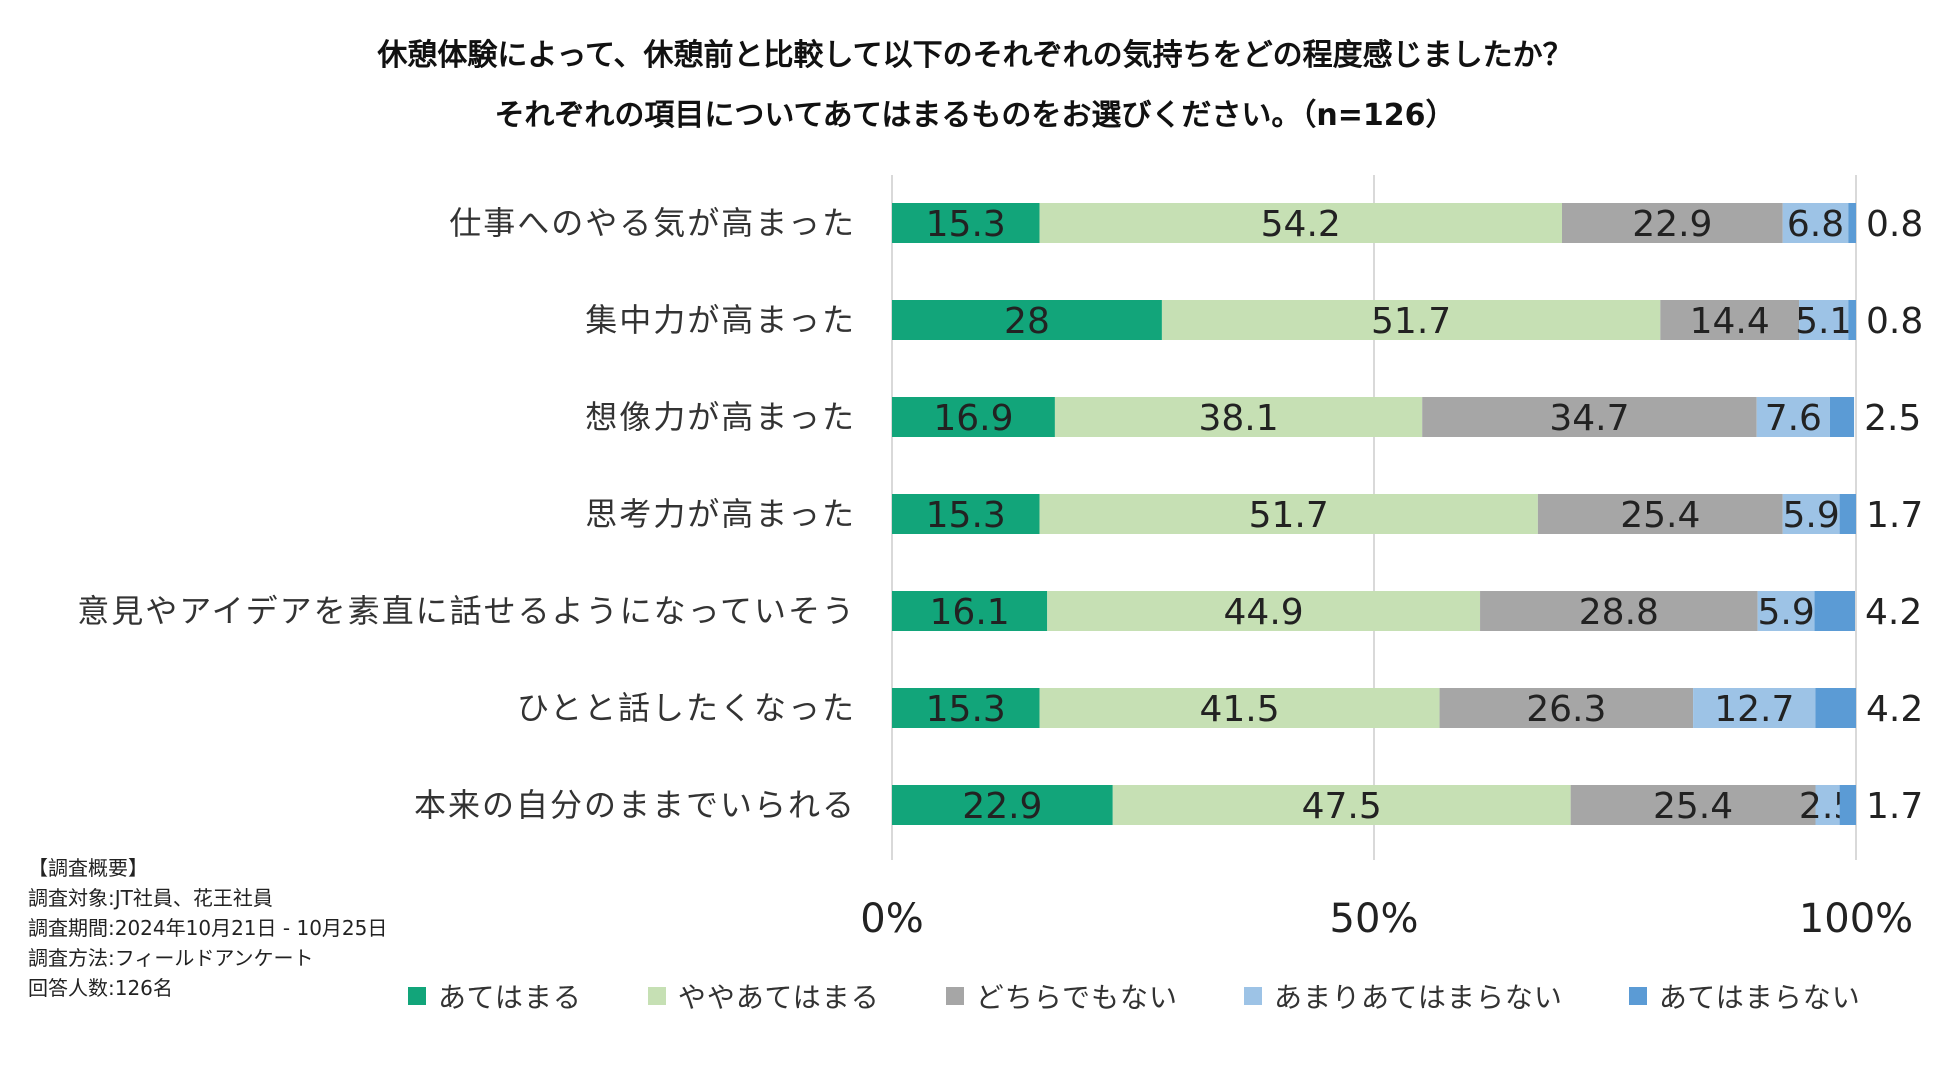 This screenshot has width=1950, height=1074. I want to click on legend-label: ややあてはまる, so click(778, 997).